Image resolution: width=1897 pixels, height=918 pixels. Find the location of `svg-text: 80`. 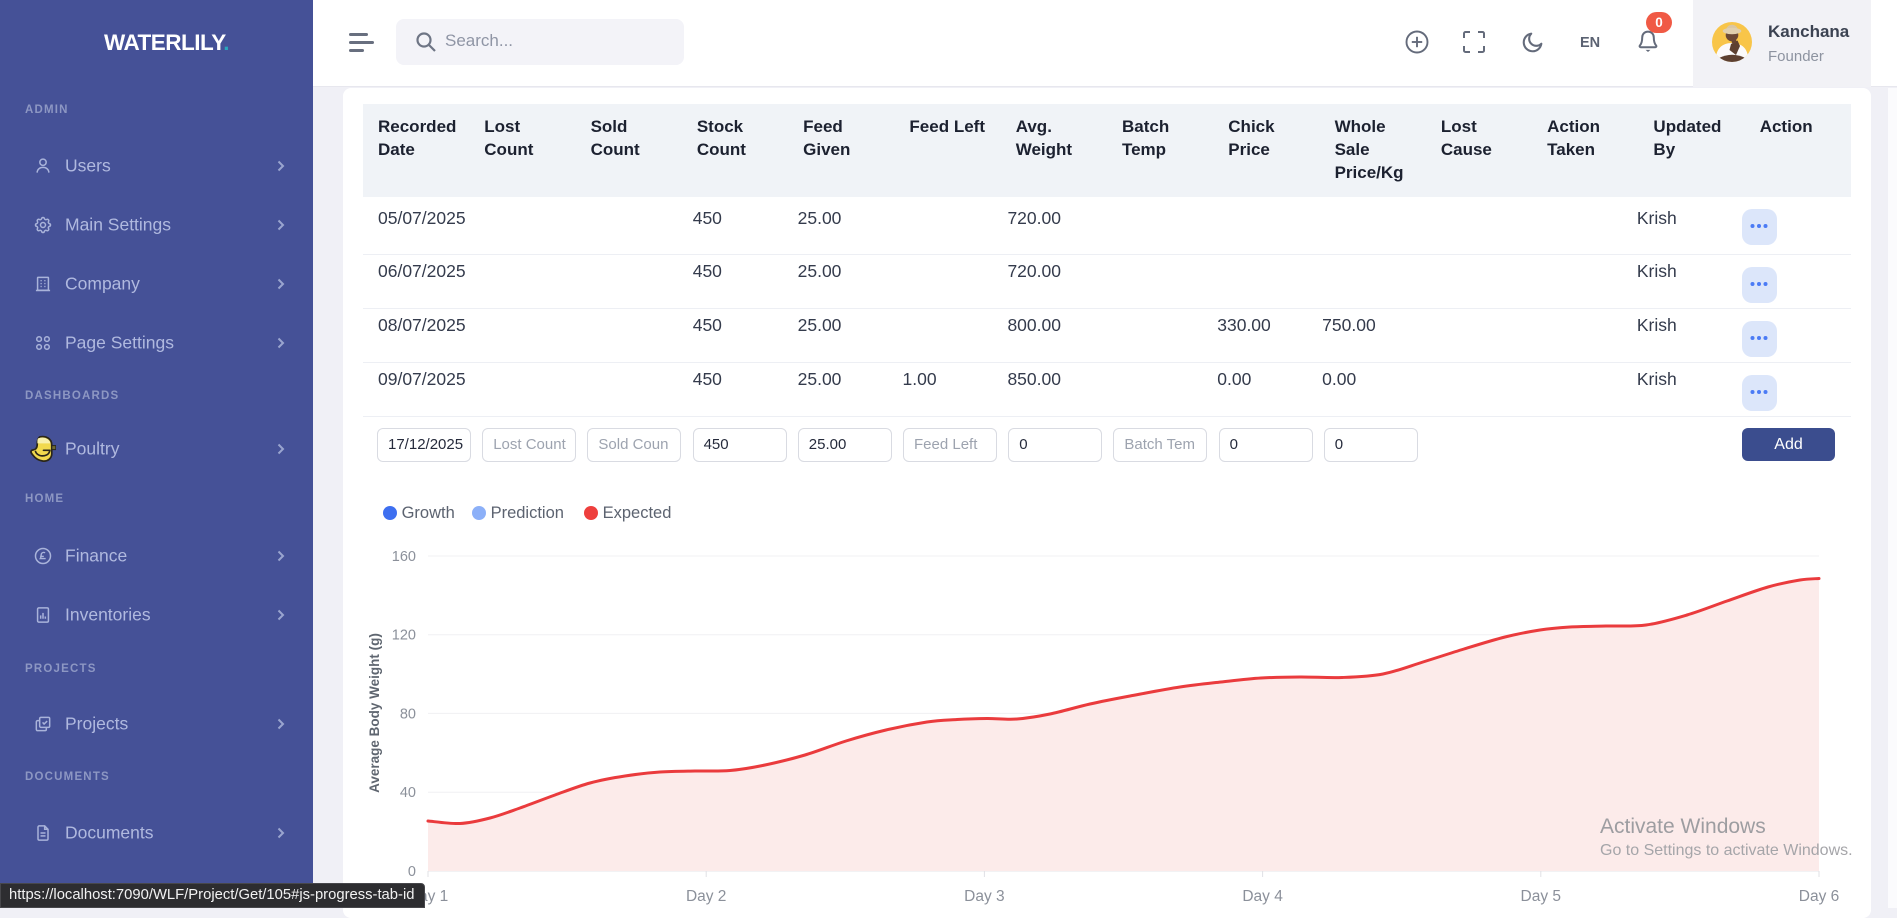

svg-text: 80 is located at coordinates (408, 714).